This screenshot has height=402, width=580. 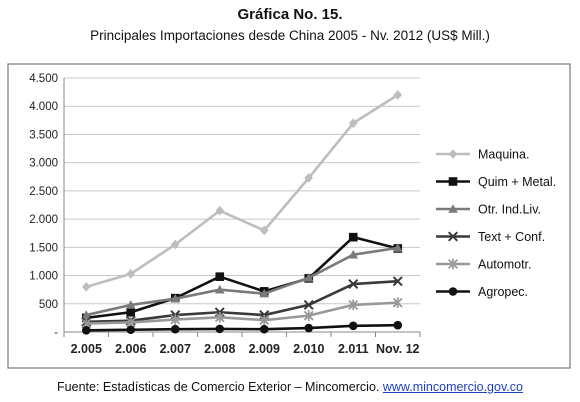 What do you see at coordinates (503, 292) in the screenshot?
I see `legend-label: Agropec.` at bounding box center [503, 292].